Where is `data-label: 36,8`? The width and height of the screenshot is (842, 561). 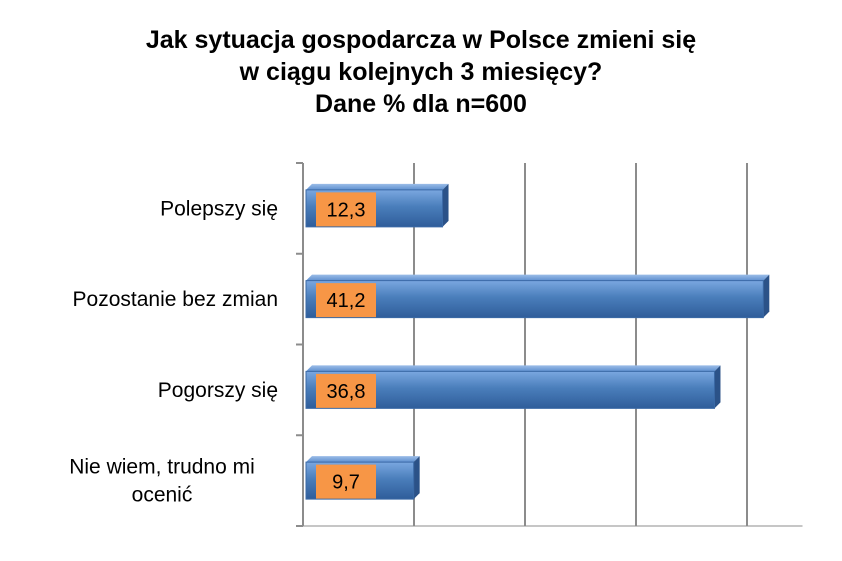 data-label: 36,8 is located at coordinates (346, 392).